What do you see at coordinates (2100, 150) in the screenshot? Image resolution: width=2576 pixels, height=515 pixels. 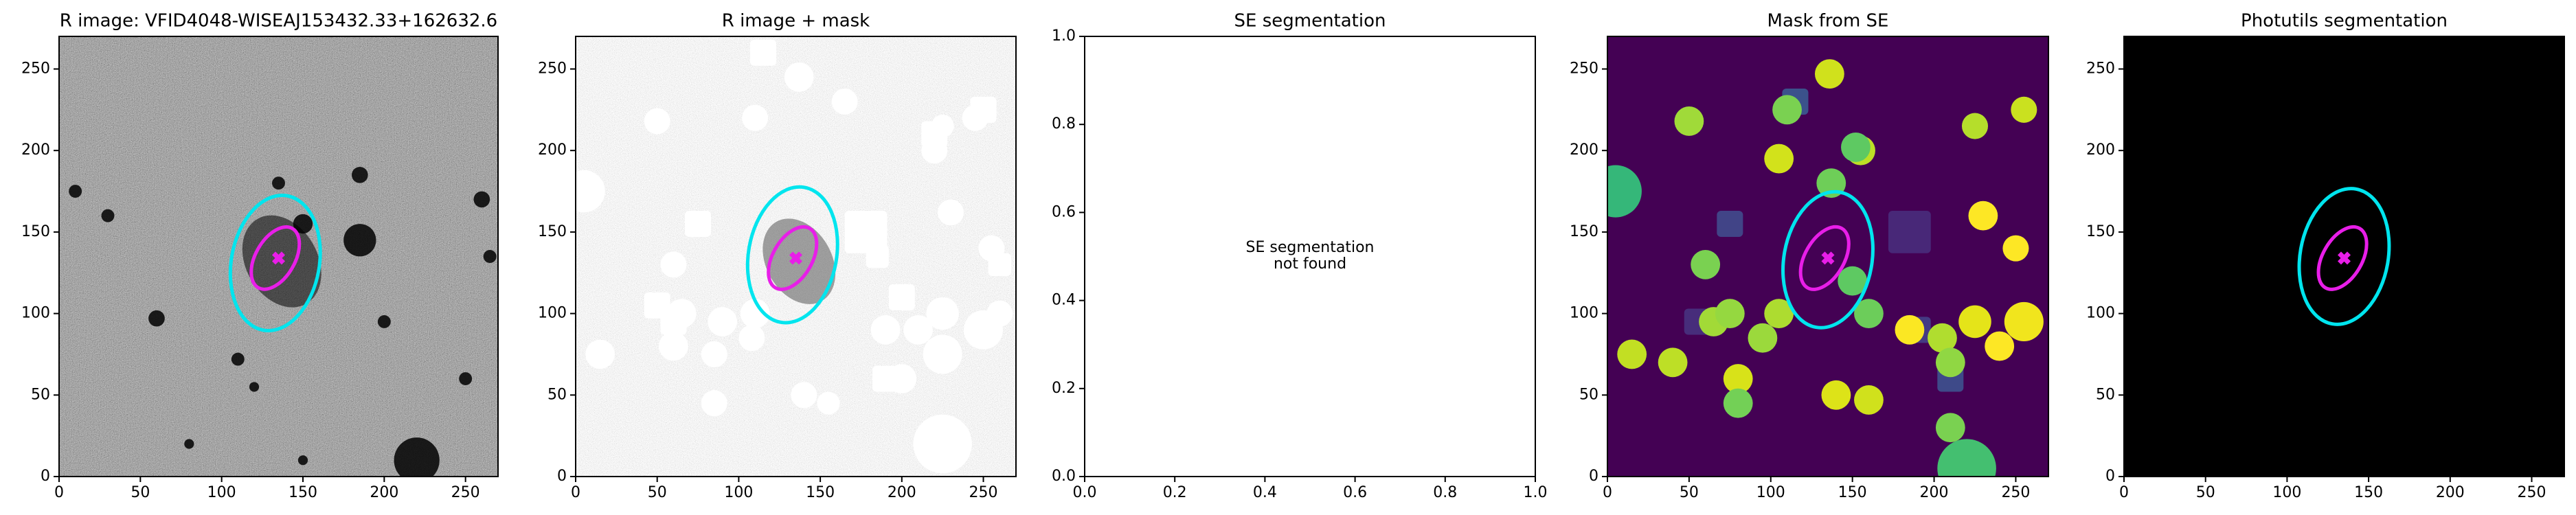 I see `y-tick-label: 200` at bounding box center [2100, 150].